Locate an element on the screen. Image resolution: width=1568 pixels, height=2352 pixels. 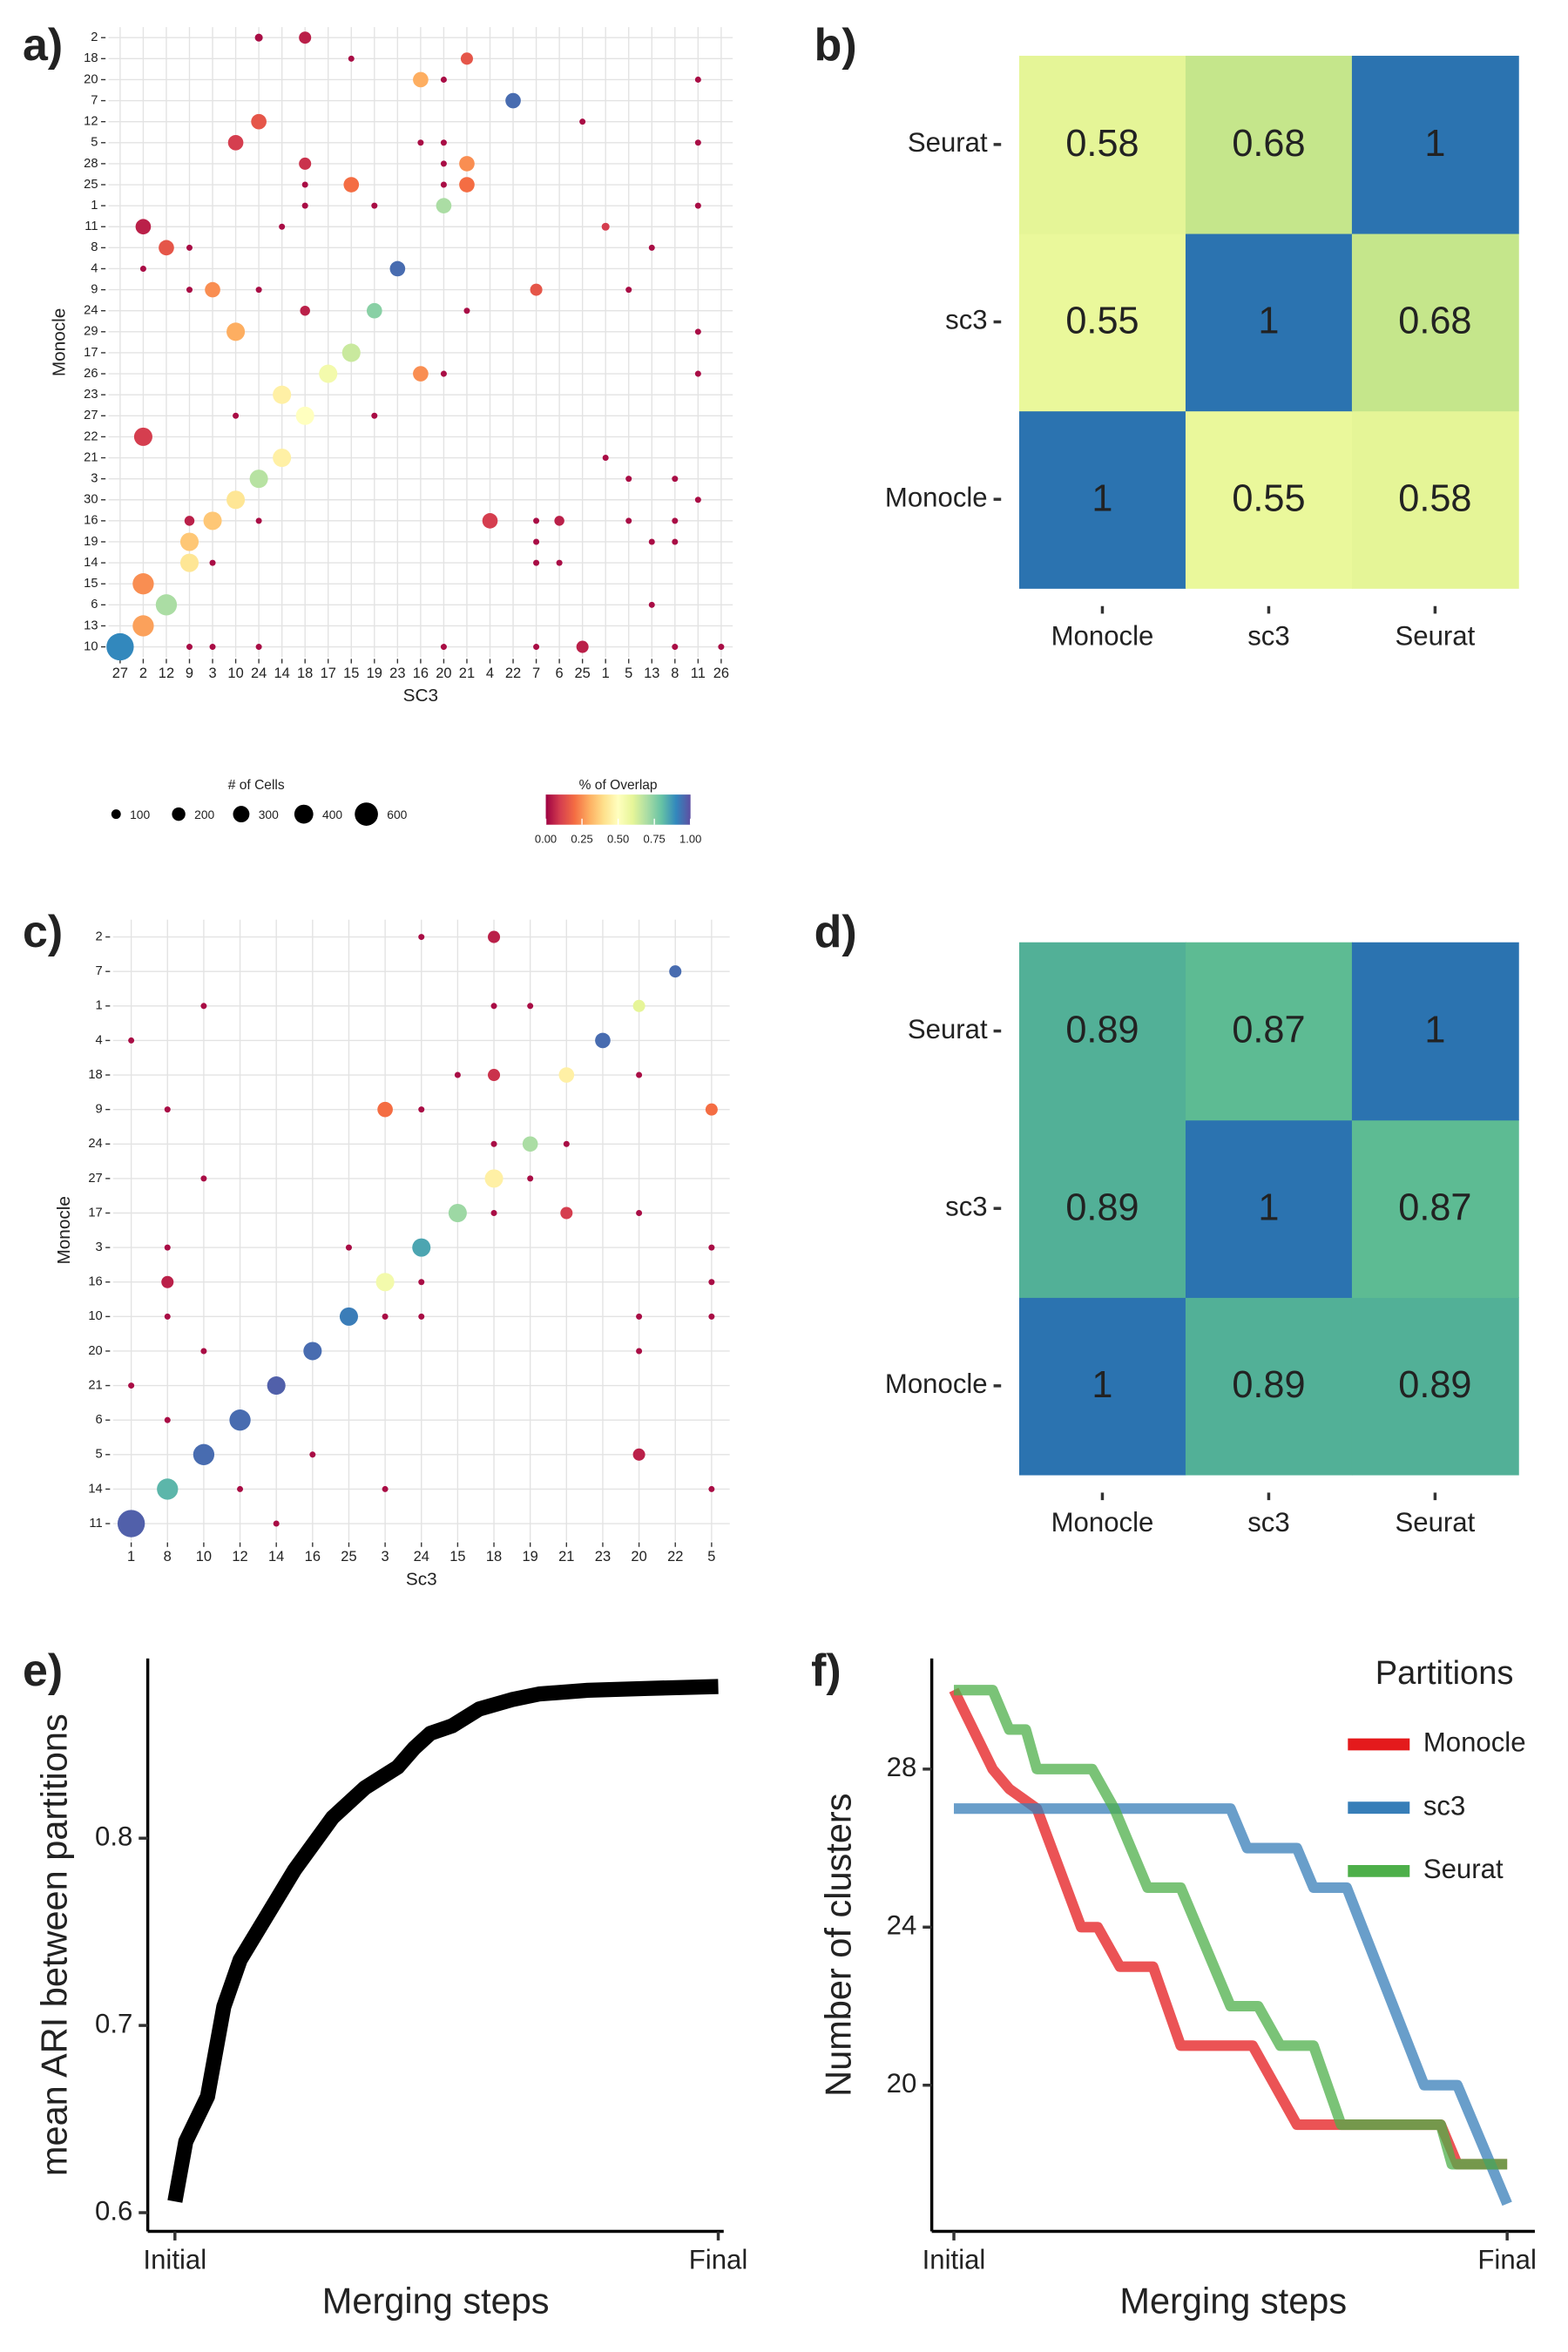
x-tick-label: 5 is located at coordinates (711, 1557).